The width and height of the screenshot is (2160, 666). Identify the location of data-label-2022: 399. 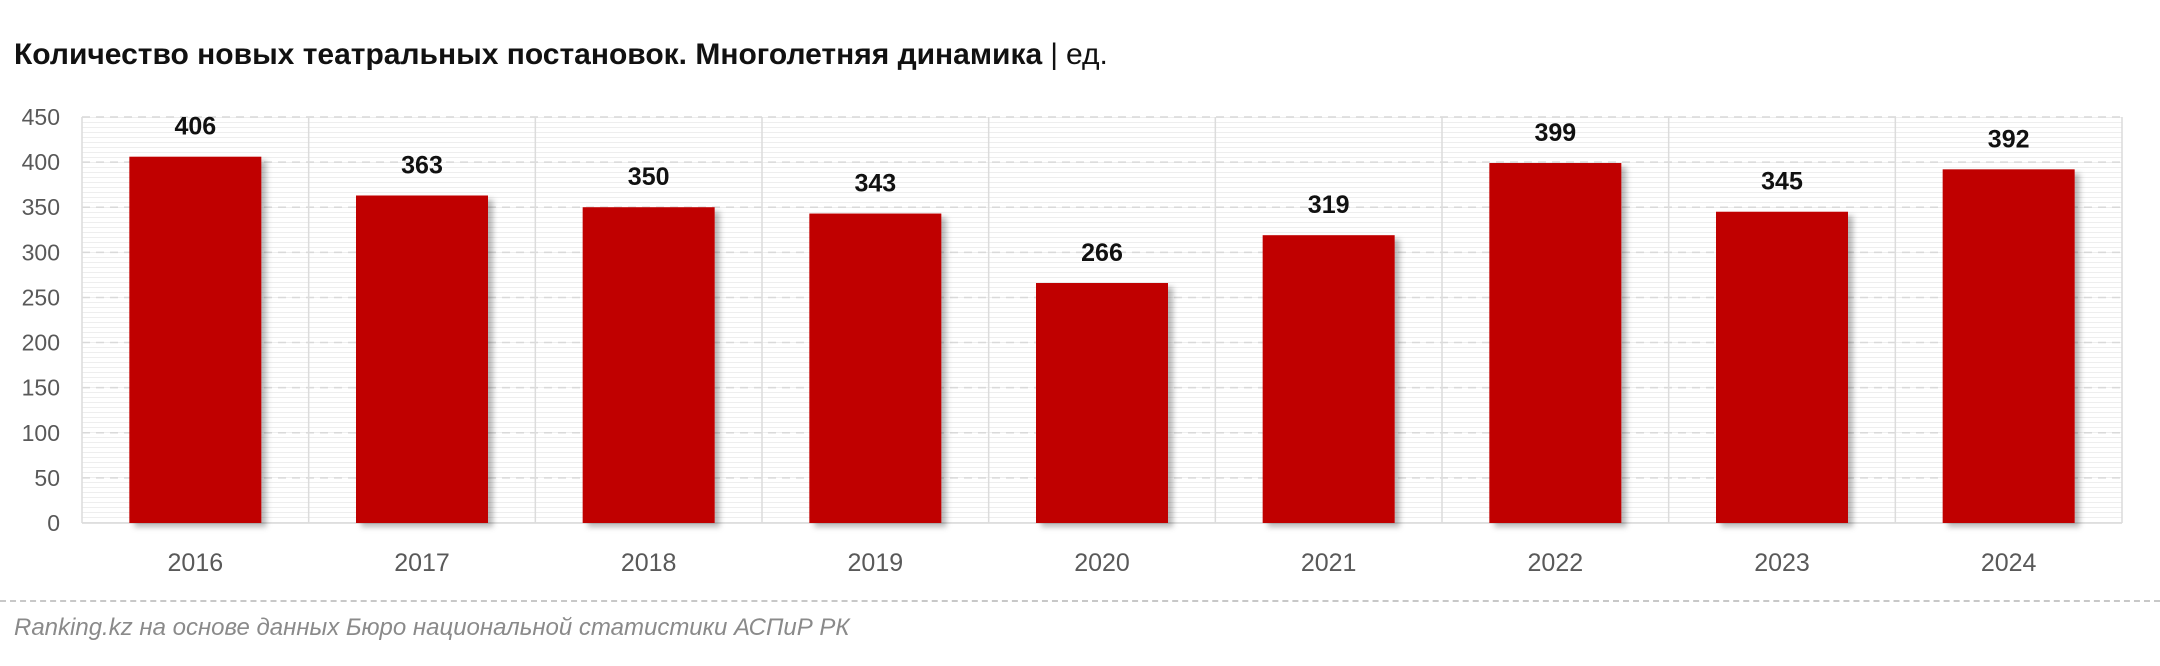
(1555, 133).